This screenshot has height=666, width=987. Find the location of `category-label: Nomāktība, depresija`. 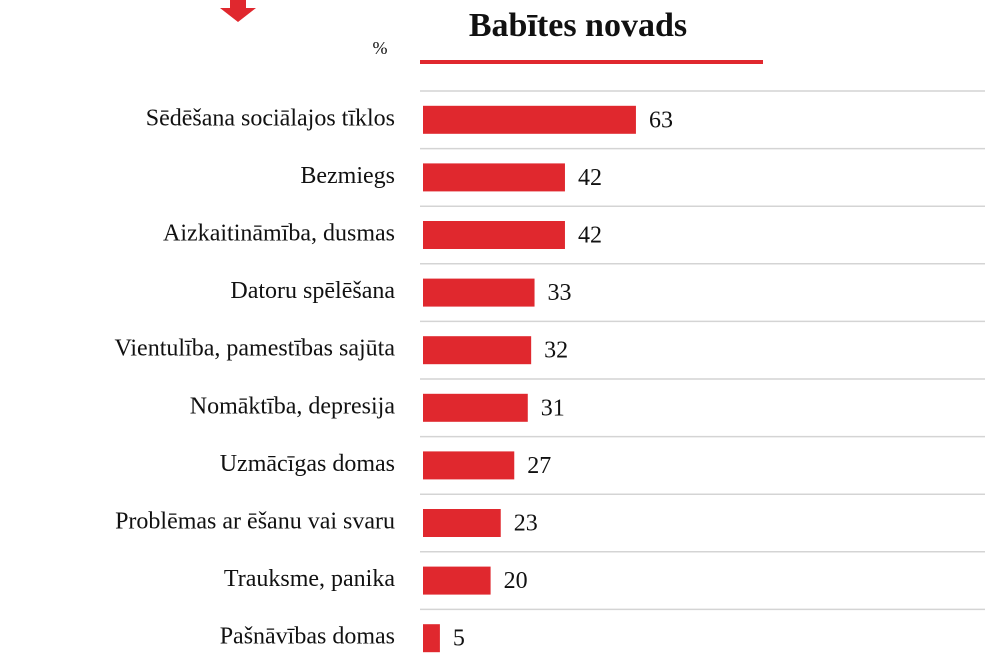

category-label: Nomāktība, depresija is located at coordinates (293, 406).